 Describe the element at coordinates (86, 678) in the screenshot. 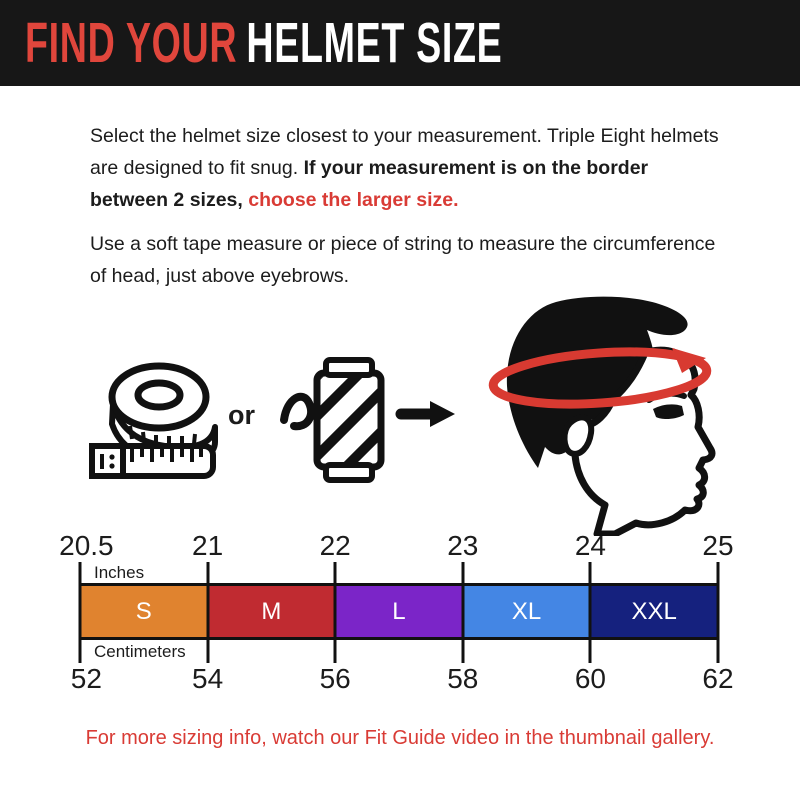

I see `cm-label: 52` at that location.